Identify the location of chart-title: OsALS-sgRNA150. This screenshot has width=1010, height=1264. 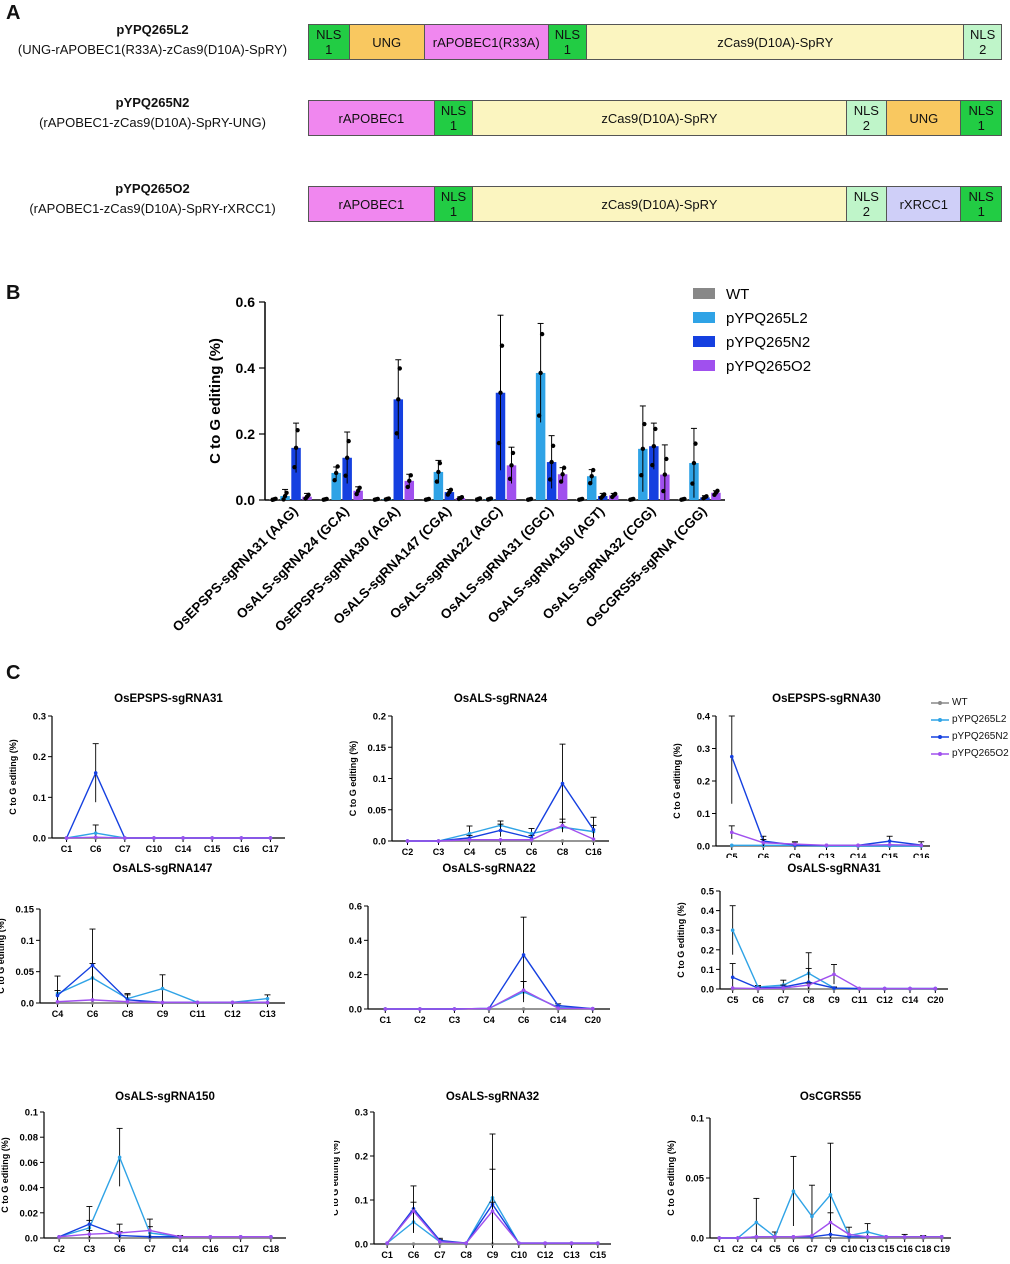
(165, 1097).